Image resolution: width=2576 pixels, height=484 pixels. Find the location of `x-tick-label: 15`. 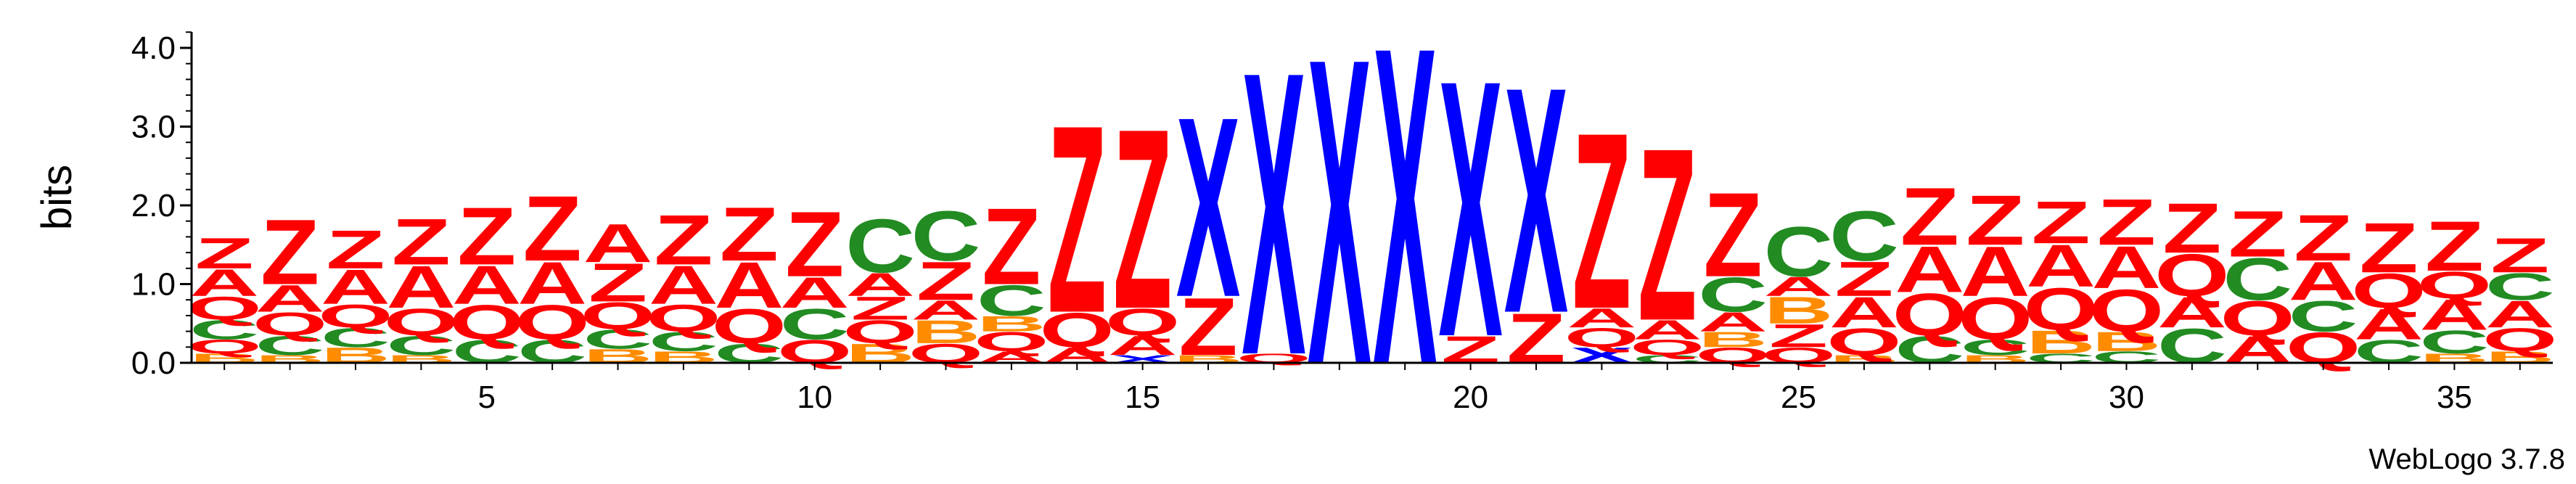

x-tick-label: 15 is located at coordinates (1142, 397).